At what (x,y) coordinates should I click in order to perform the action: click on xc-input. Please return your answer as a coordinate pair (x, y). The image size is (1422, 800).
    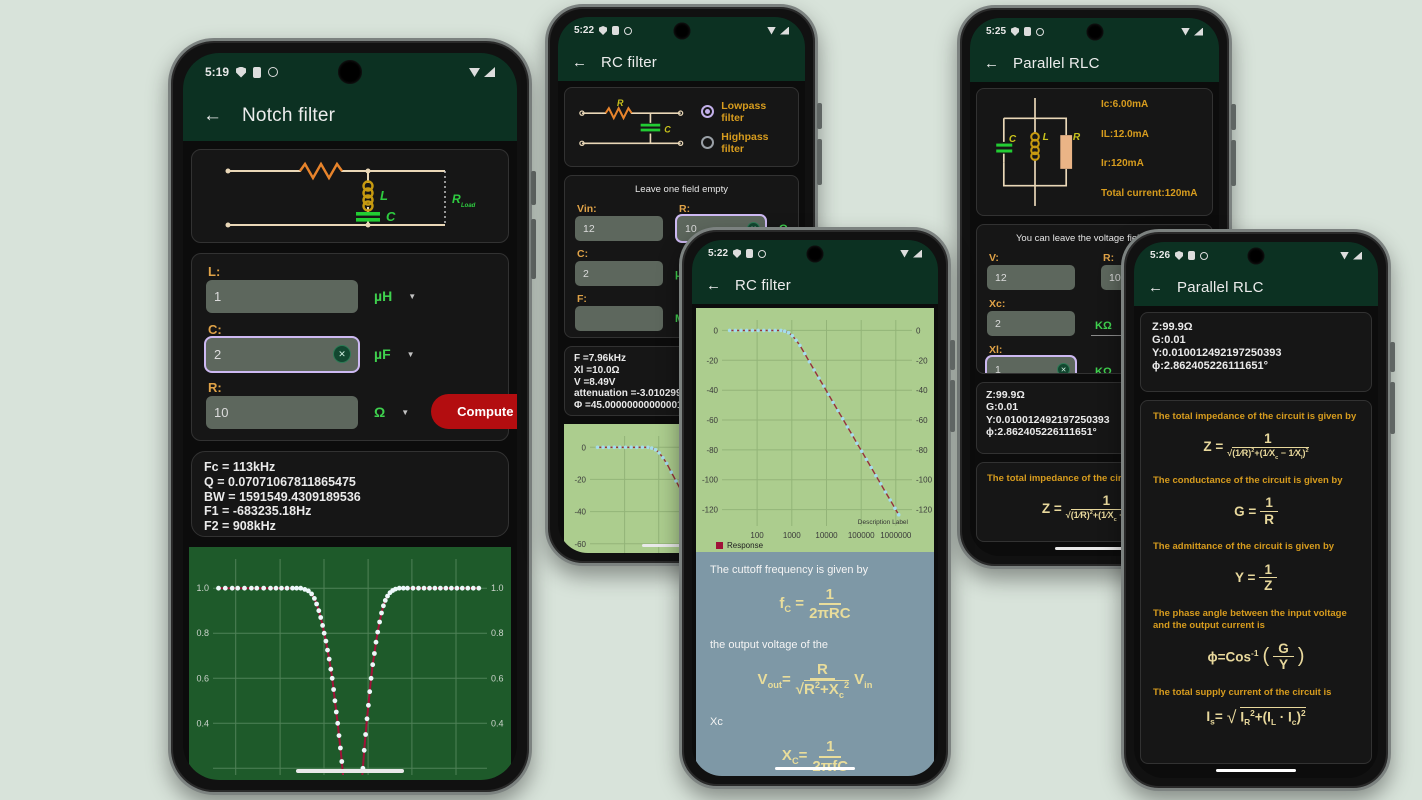
    Looking at the image, I should click on (1031, 323).